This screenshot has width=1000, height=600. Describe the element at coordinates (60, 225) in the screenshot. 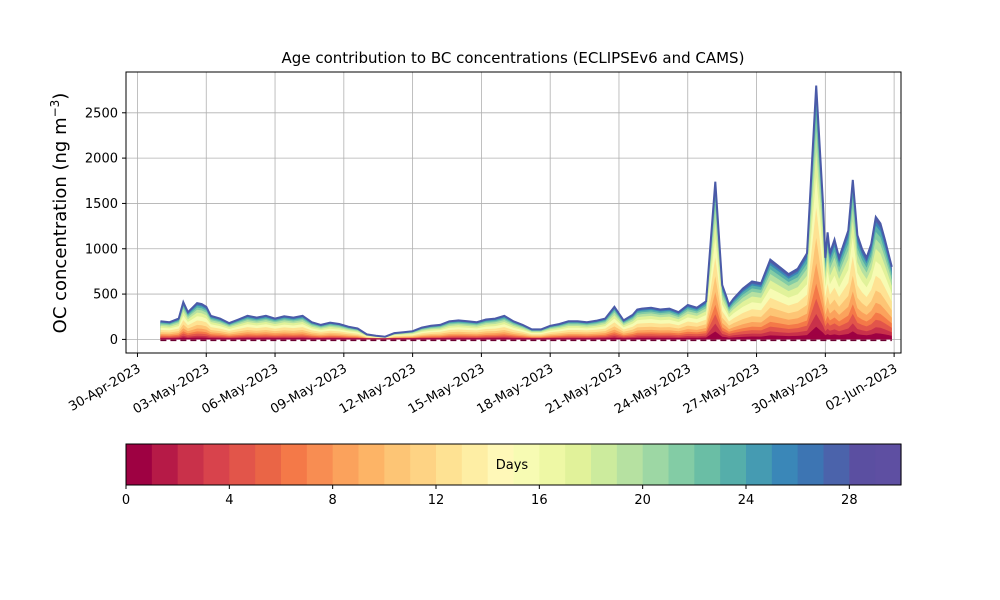

I see `y-axis-label-main: OC concentration (ng m` at that location.